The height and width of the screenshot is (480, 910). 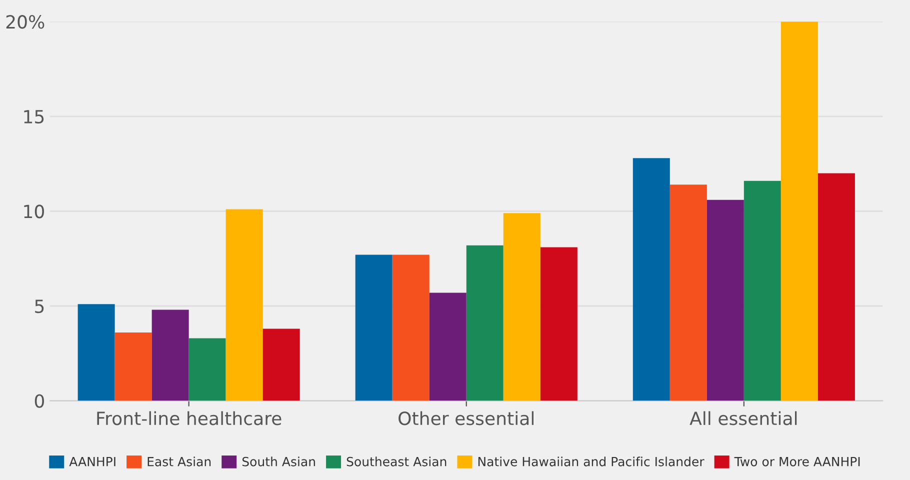 What do you see at coordinates (179, 461) in the screenshot?
I see `legend-label: East Asian` at bounding box center [179, 461].